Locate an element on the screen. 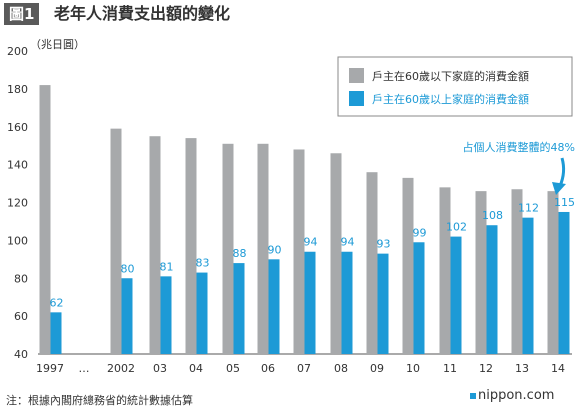 The image size is (584, 409). x-tick-label: 11 is located at coordinates (450, 368).